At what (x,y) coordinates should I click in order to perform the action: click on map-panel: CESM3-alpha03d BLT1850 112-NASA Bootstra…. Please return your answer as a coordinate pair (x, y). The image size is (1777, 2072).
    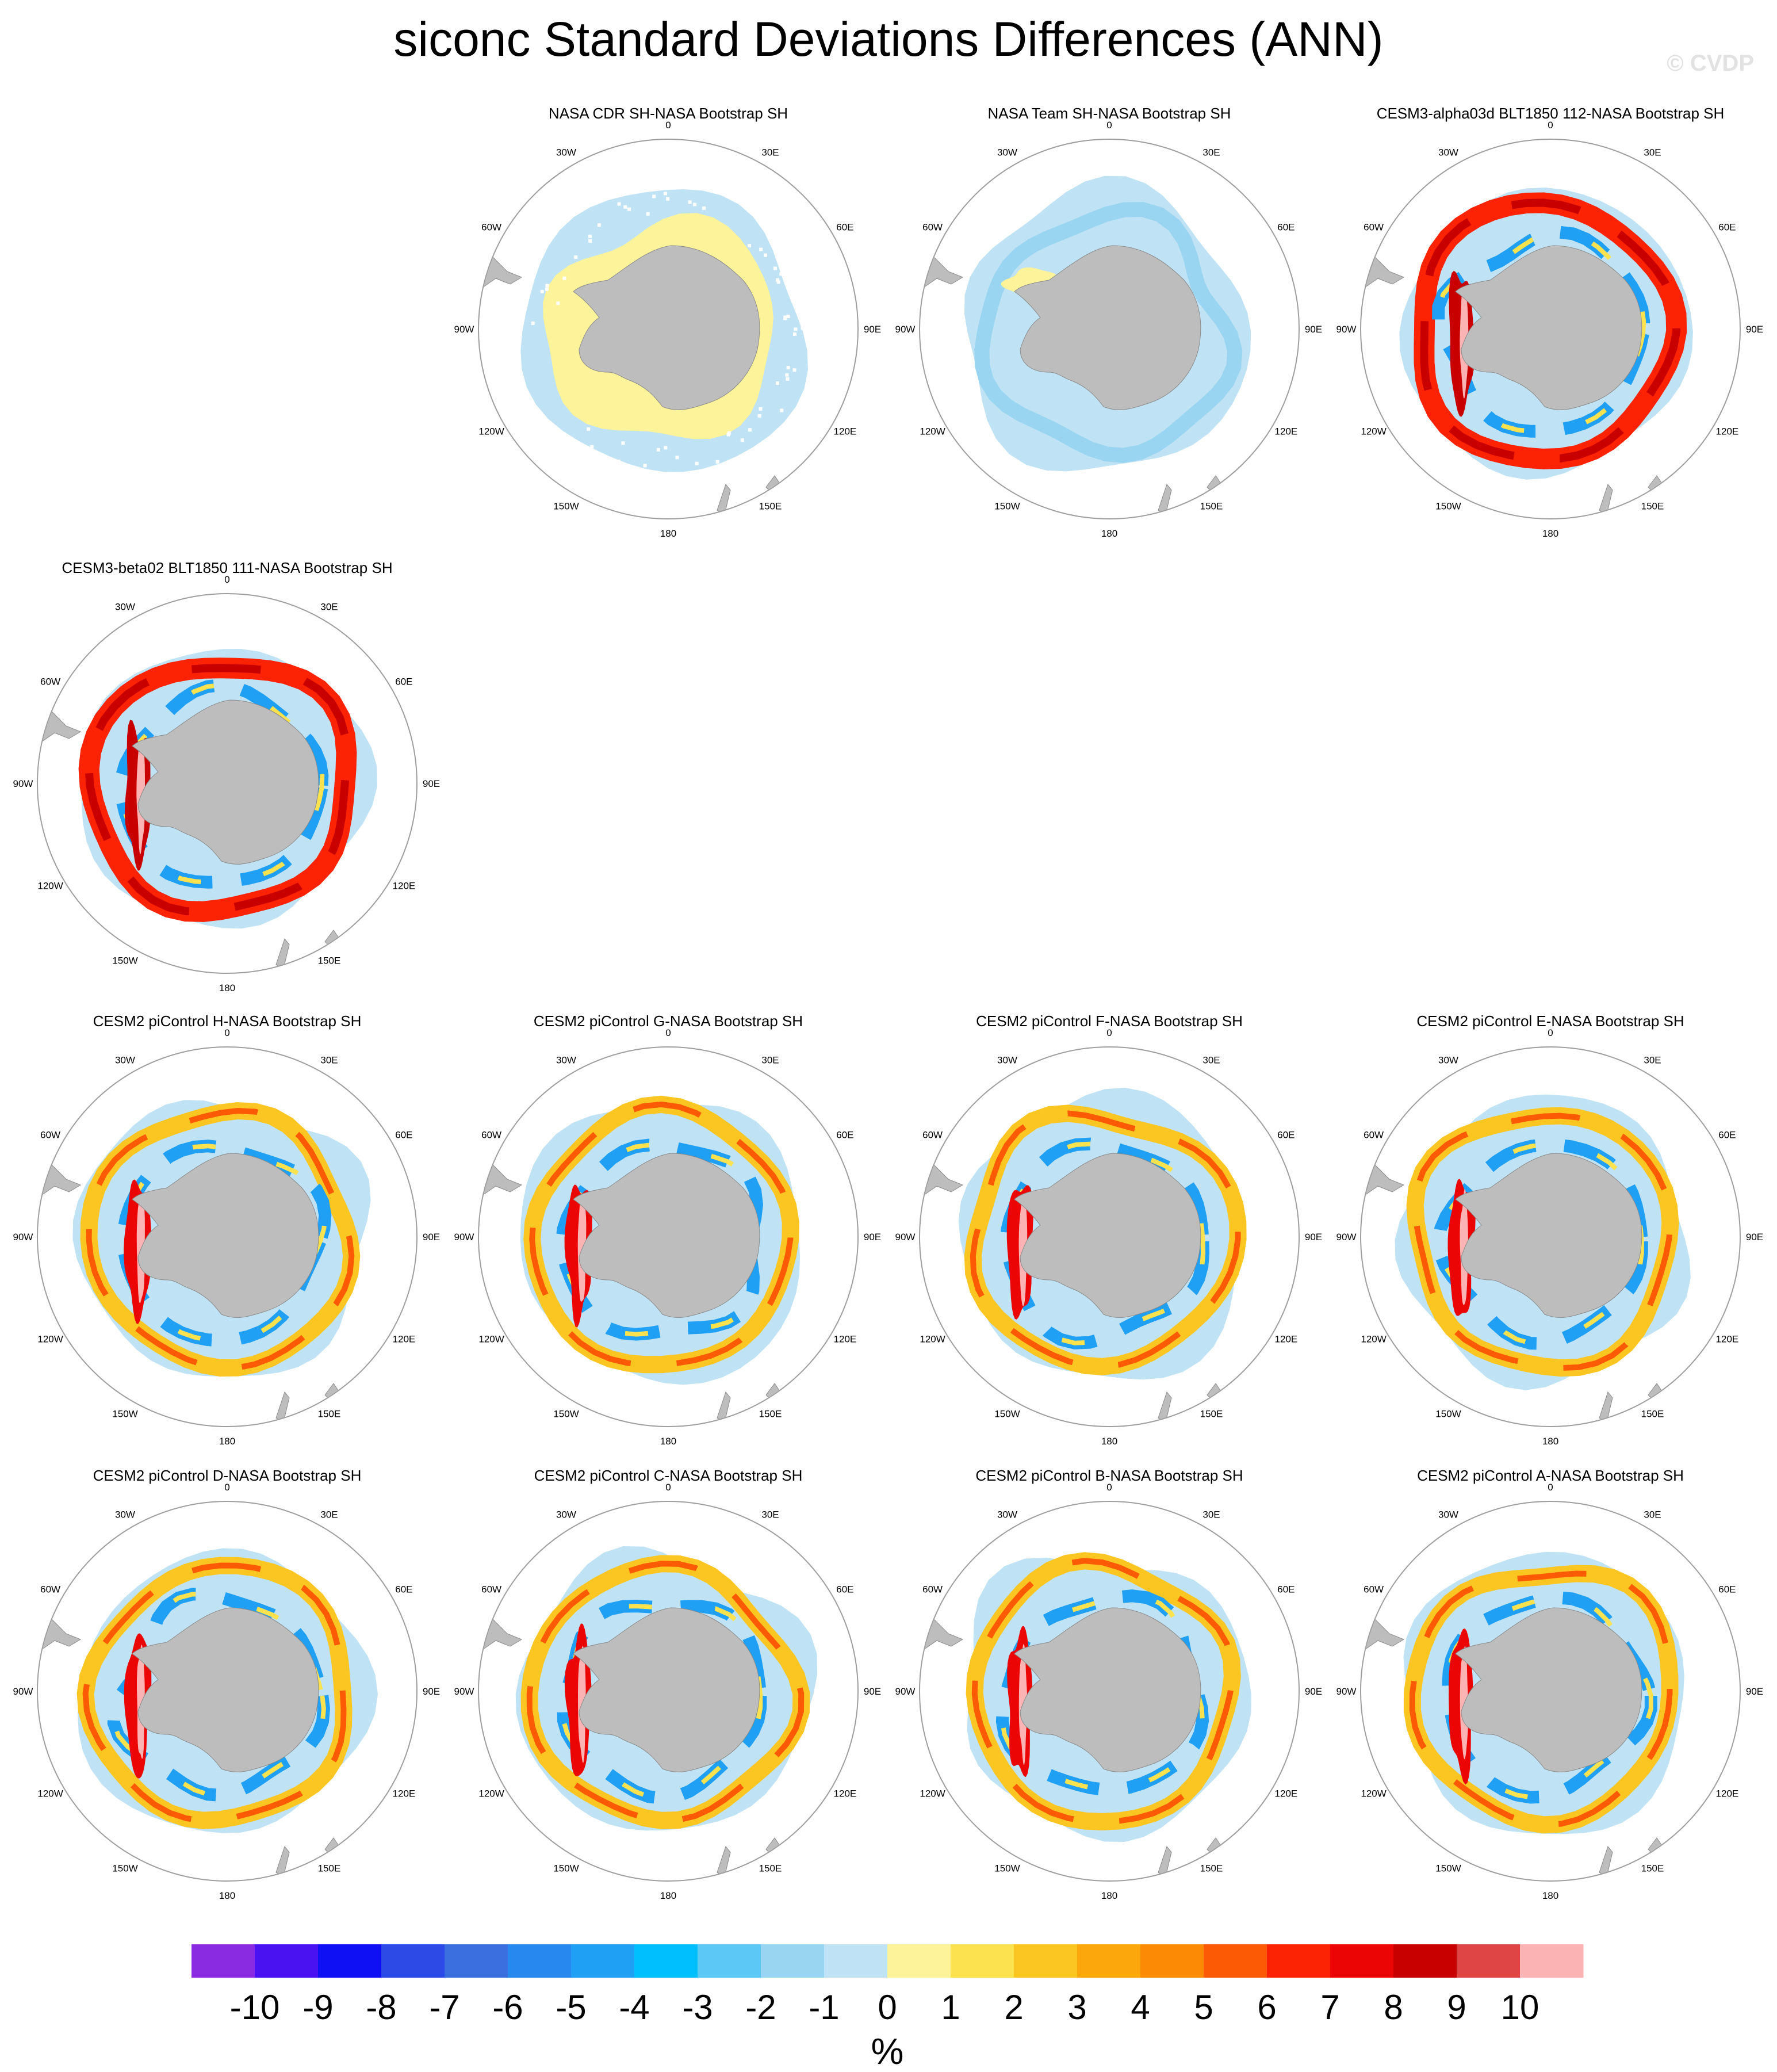
    Looking at the image, I should click on (1550, 322).